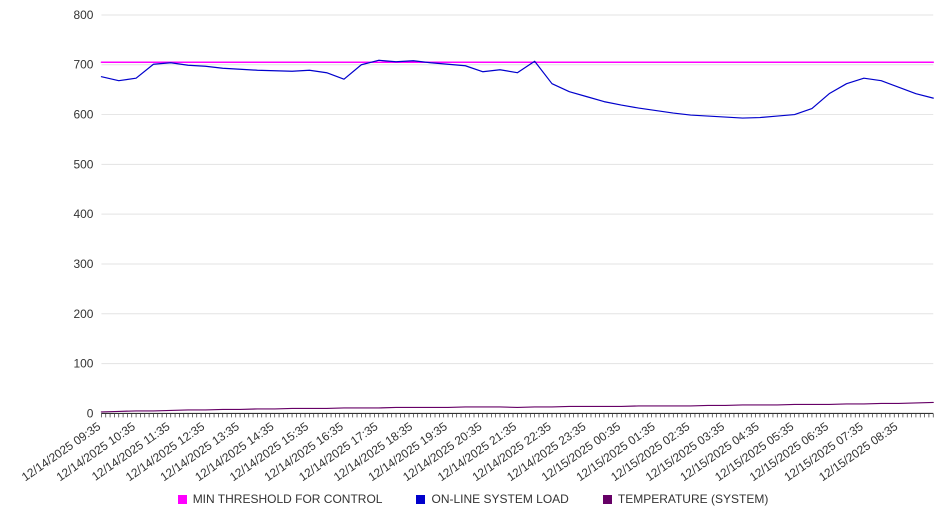  I want to click on legend-label: TEMPERATURE (SYSTEM), so click(693, 499).